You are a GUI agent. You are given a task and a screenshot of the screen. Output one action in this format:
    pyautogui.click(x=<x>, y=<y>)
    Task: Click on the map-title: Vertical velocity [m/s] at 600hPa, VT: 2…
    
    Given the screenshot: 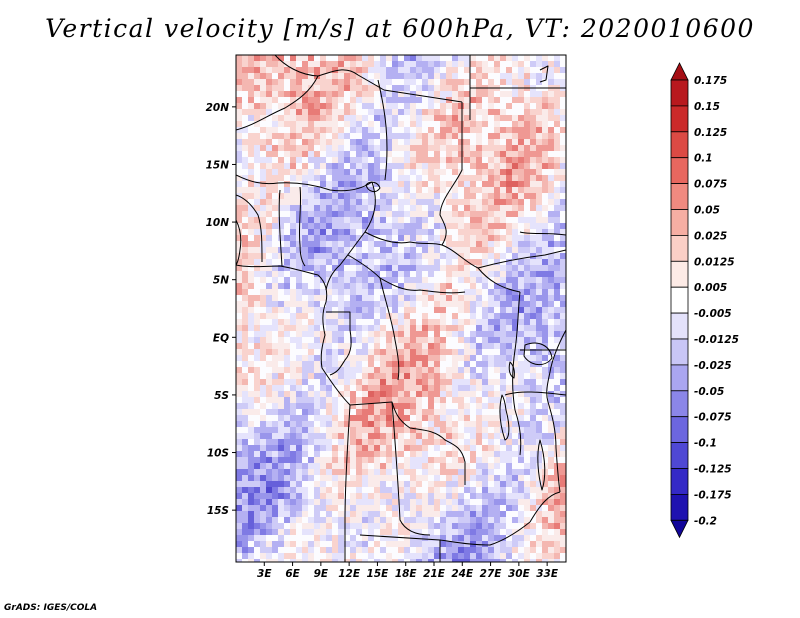 What is the action you would take?
    pyautogui.click(x=400, y=28)
    